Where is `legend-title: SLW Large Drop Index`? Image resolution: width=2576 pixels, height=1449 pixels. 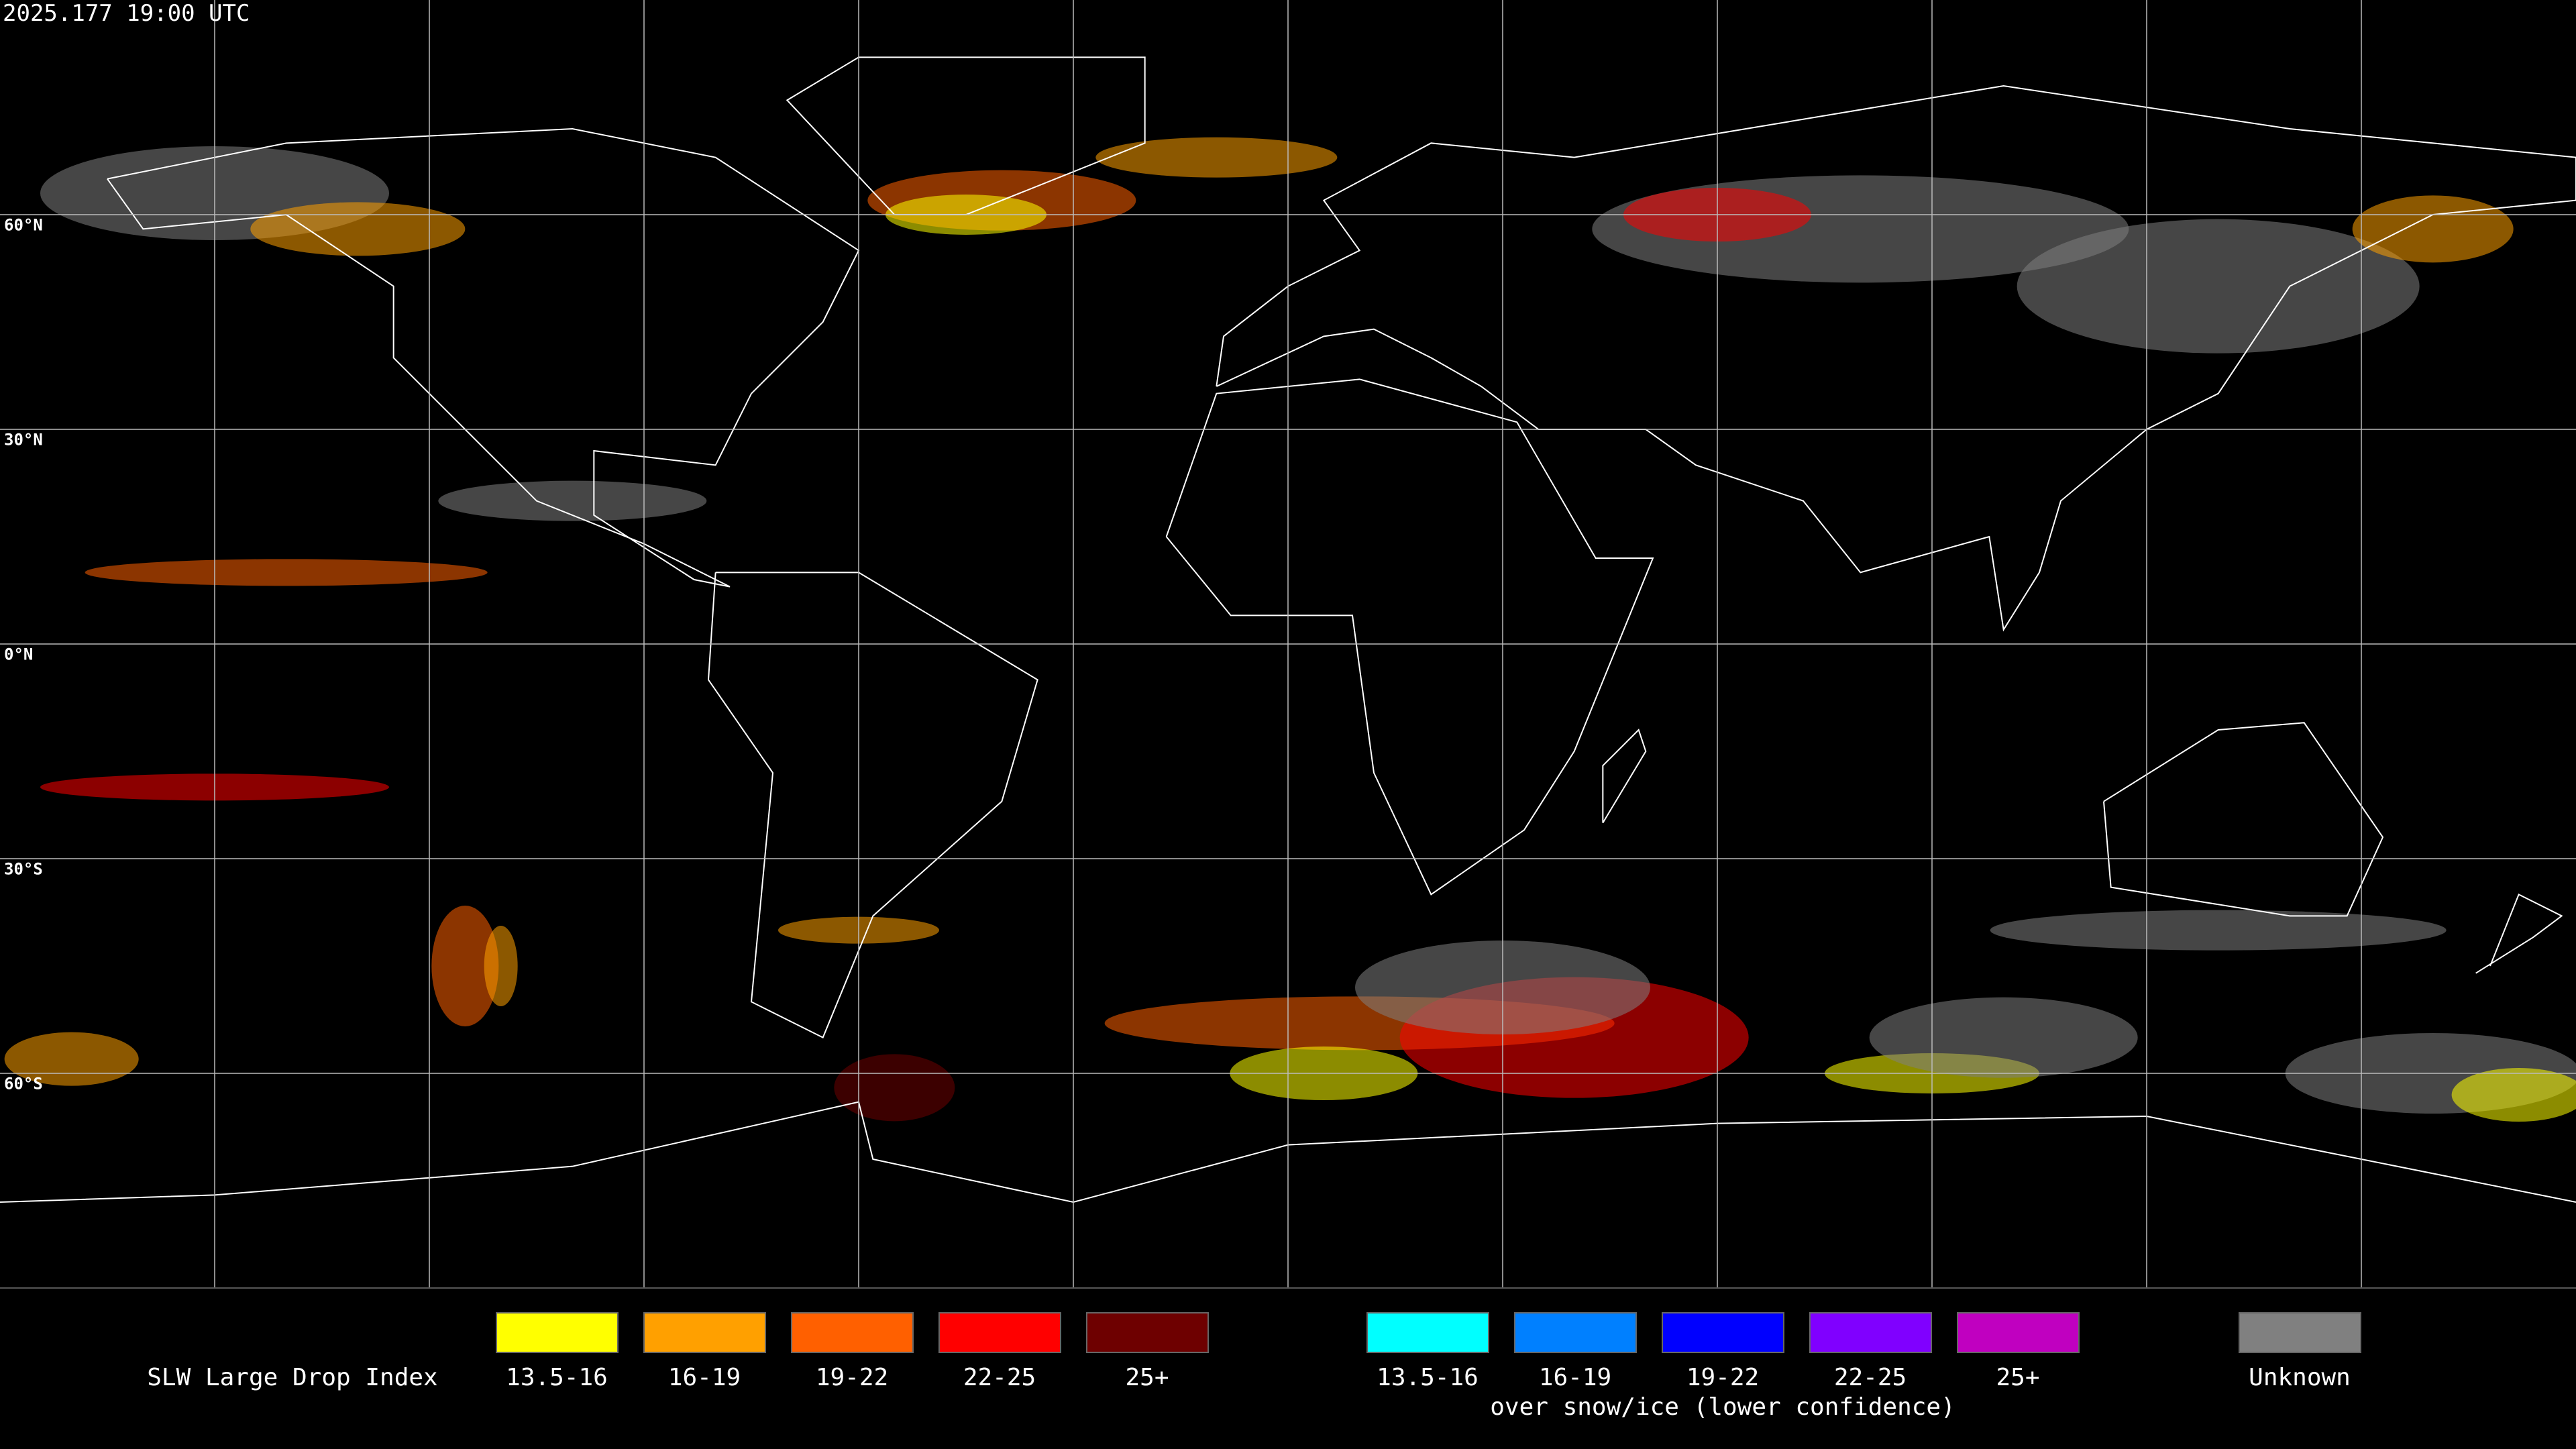 legend-title: SLW Large Drop Index is located at coordinates (292, 1377).